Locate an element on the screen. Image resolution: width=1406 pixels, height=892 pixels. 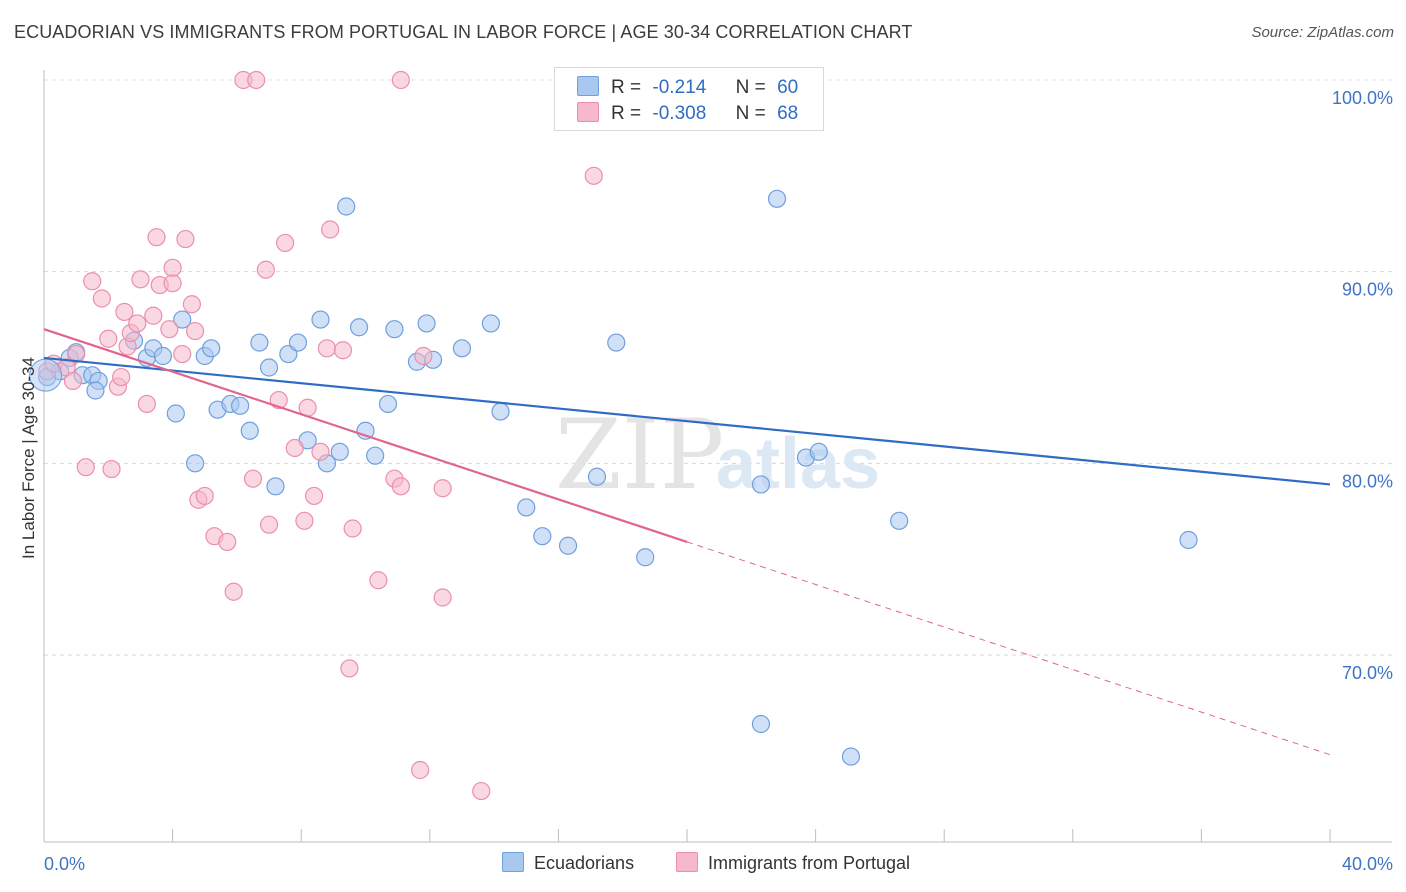
x-tick-label-min: 0.0% is located at coordinates (64, 864).